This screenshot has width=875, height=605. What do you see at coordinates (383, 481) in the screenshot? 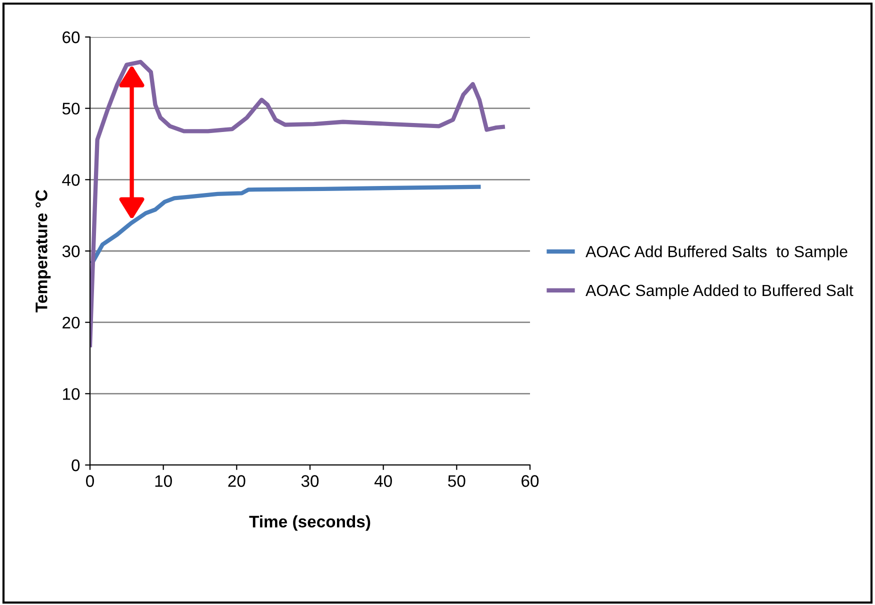
I see `x-tick-label: 40` at bounding box center [383, 481].